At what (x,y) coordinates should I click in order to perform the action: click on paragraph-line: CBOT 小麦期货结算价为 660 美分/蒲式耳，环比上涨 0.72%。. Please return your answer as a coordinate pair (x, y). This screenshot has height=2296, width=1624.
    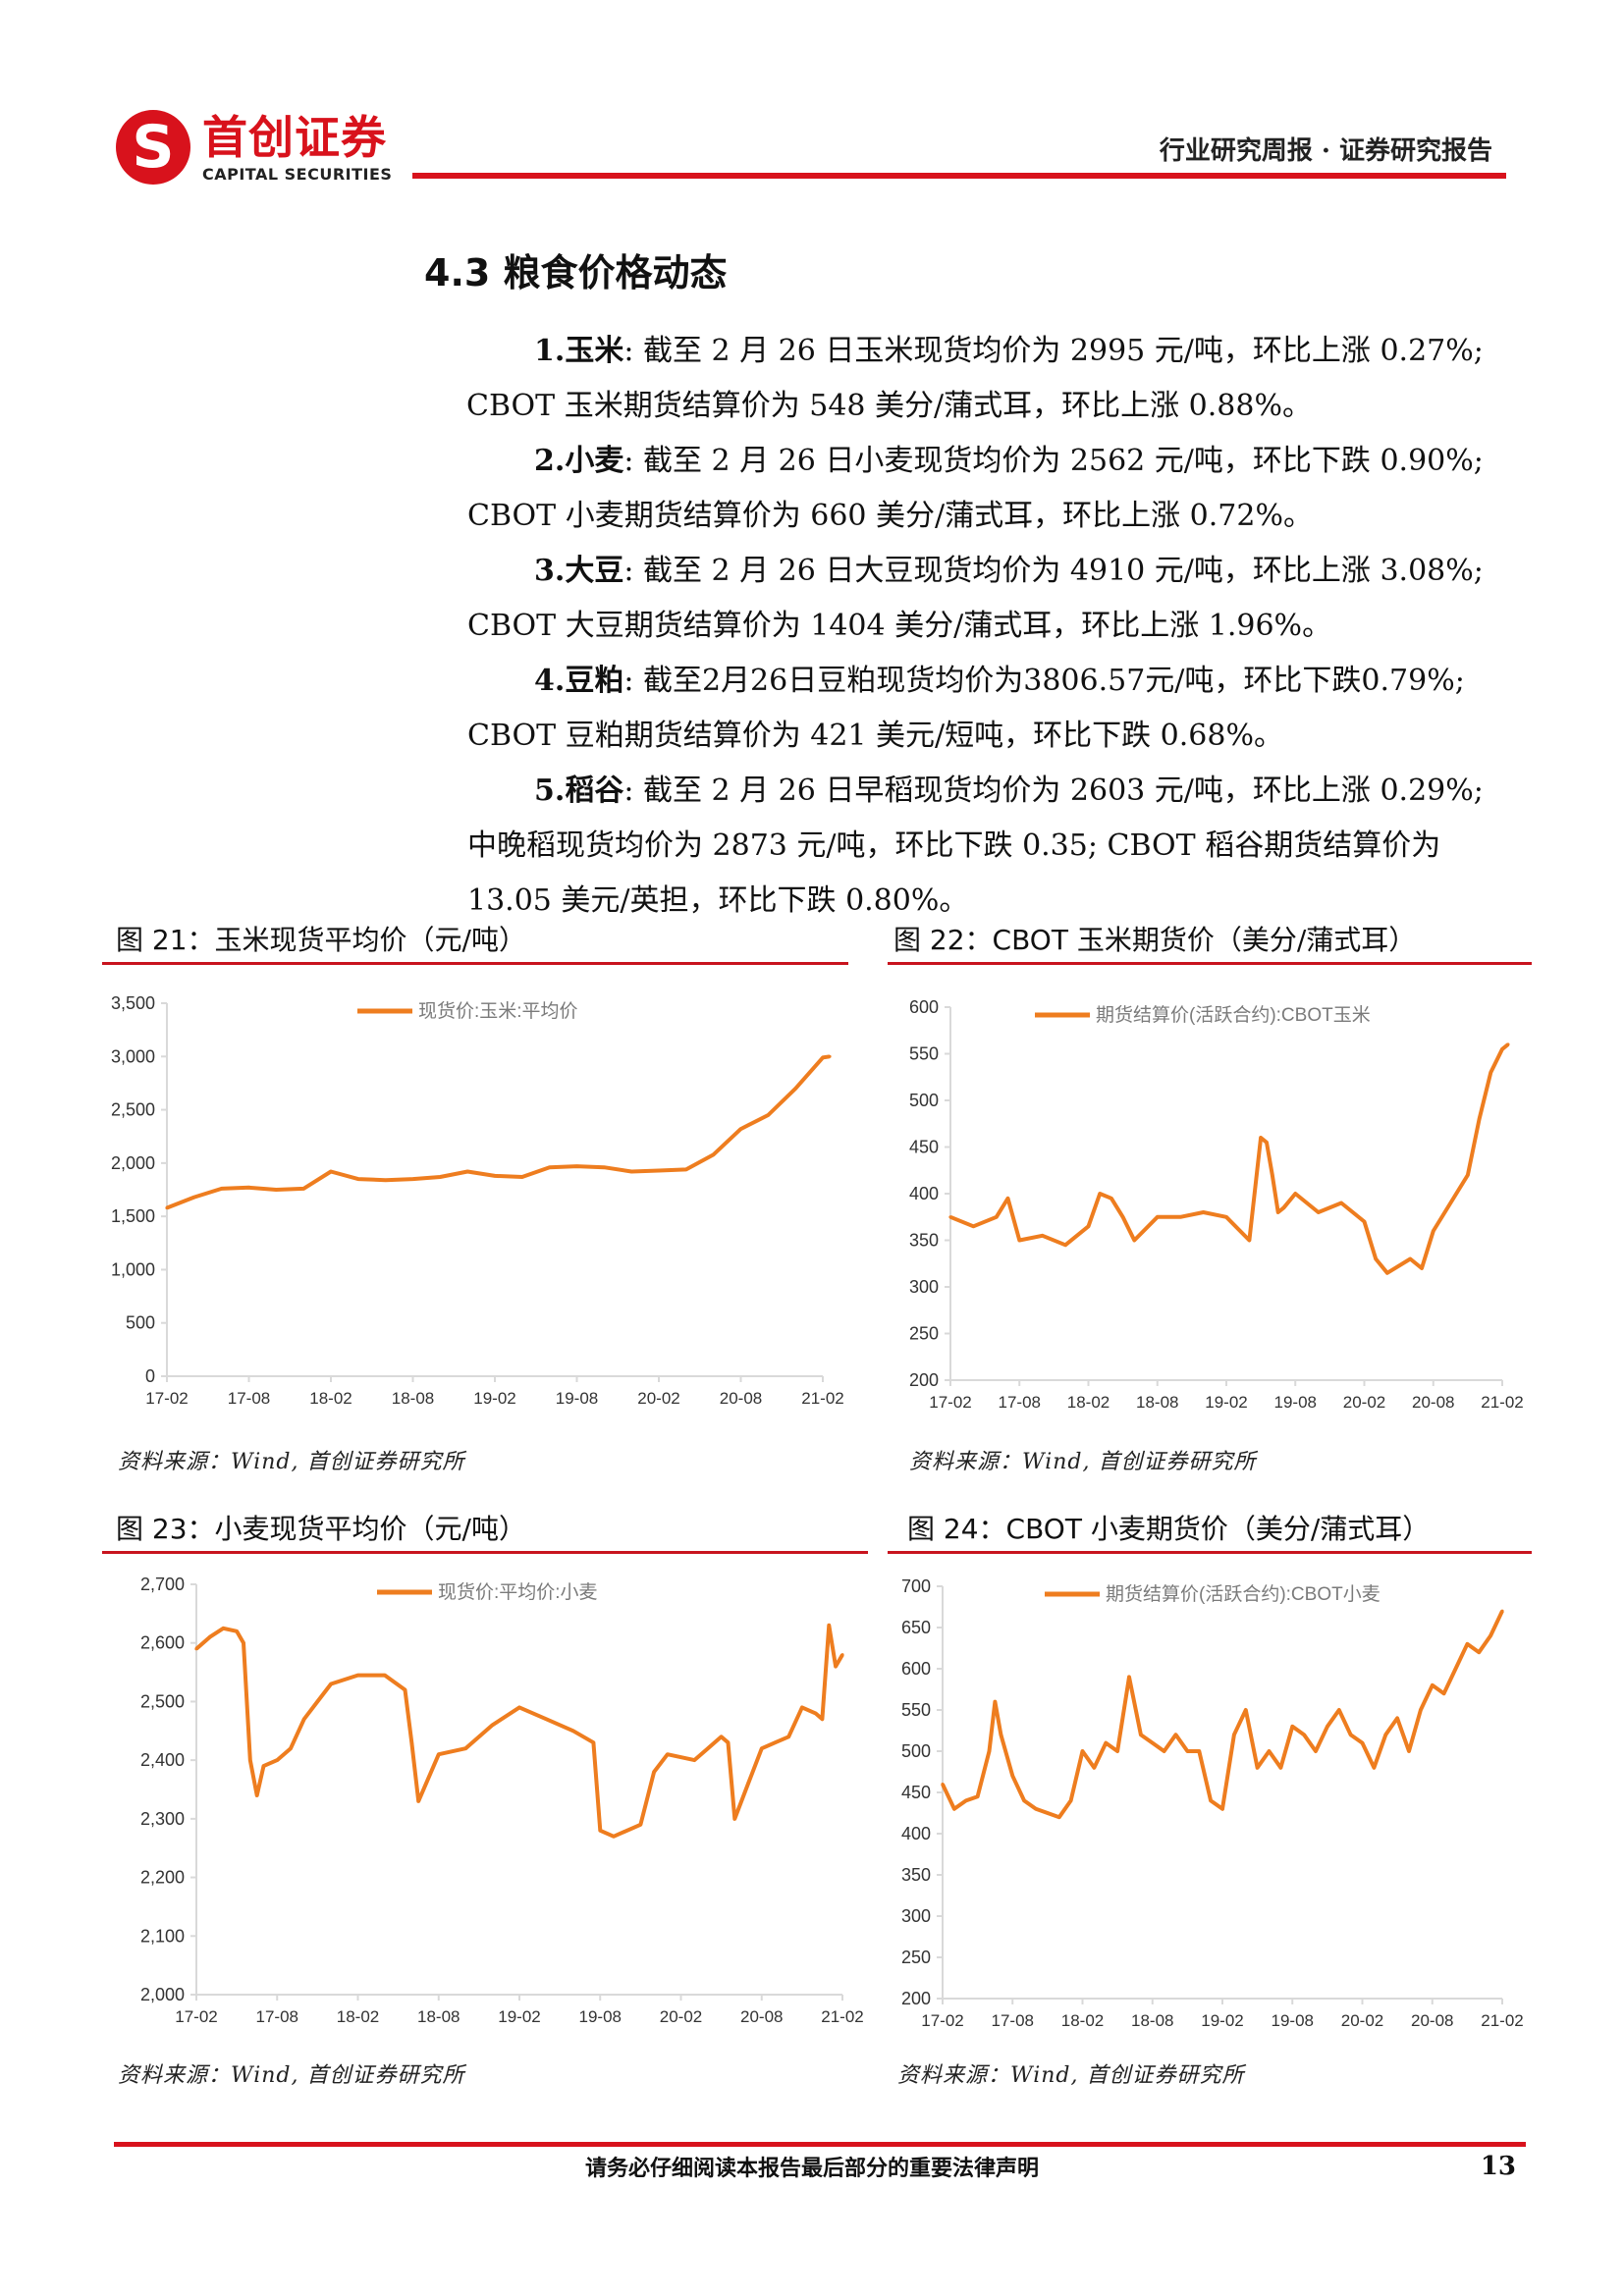
    Looking at the image, I should click on (989, 516).